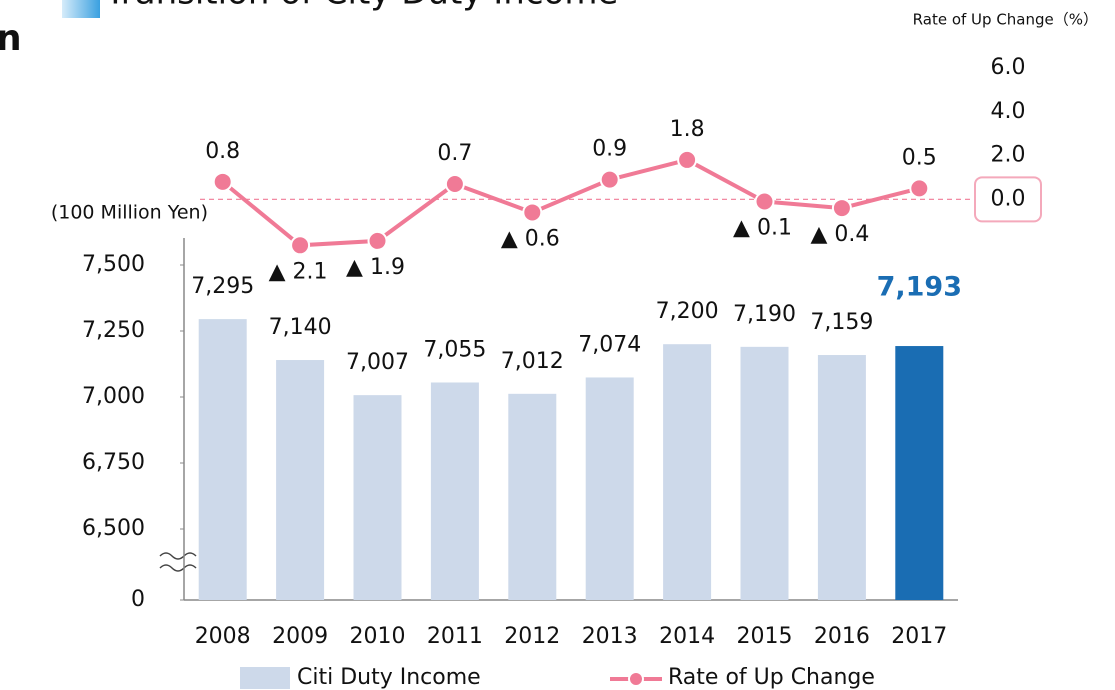 The width and height of the screenshot is (1115, 690). I want to click on y-tick-label: 6,750, so click(113, 462).